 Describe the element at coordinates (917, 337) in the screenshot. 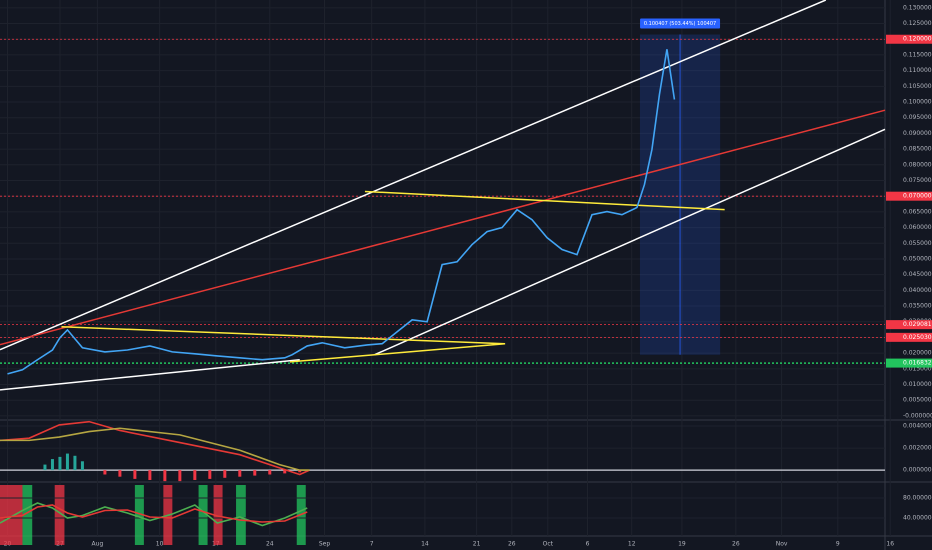

I see `price-label: 0.025030` at that location.